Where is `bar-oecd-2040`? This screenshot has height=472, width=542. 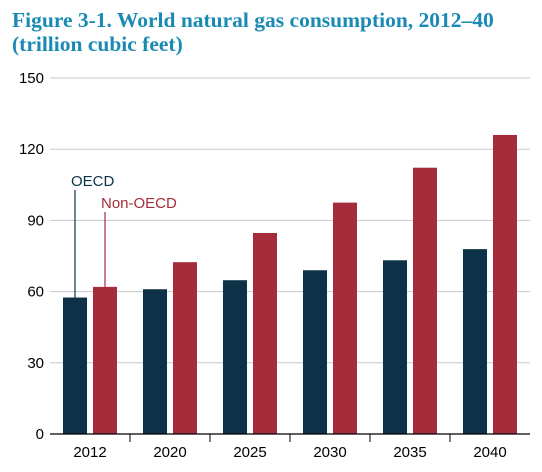
bar-oecd-2040 is located at coordinates (475, 341).